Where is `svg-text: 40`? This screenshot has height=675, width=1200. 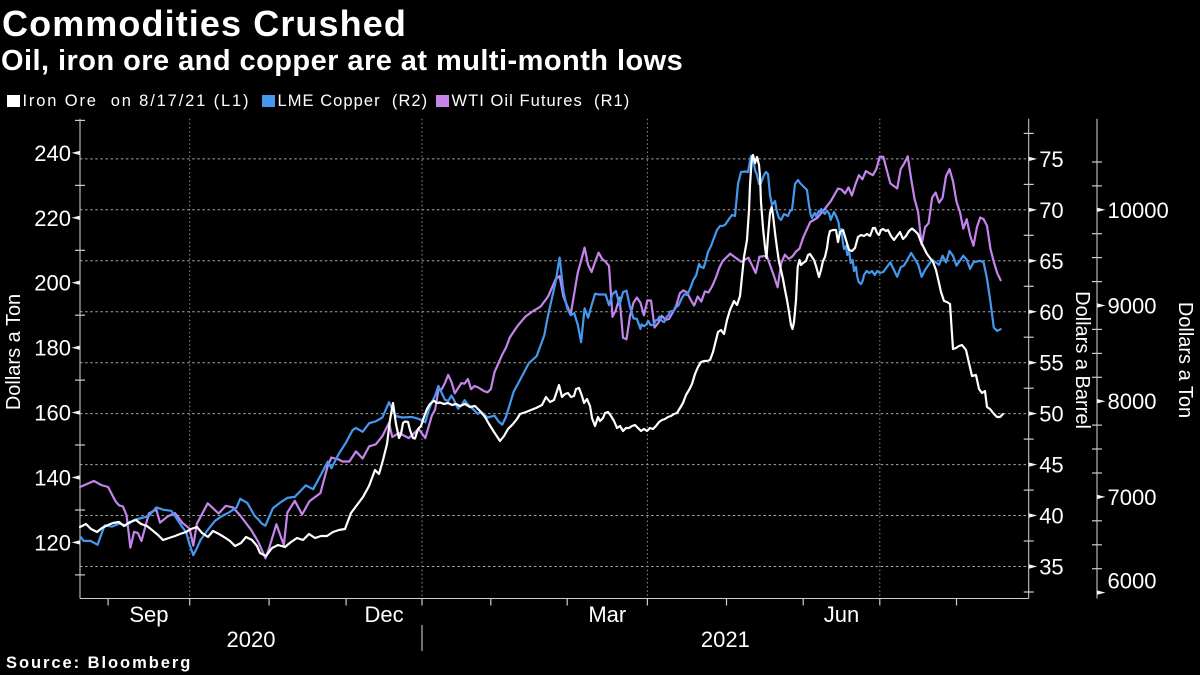
svg-text: 40 is located at coordinates (1051, 516).